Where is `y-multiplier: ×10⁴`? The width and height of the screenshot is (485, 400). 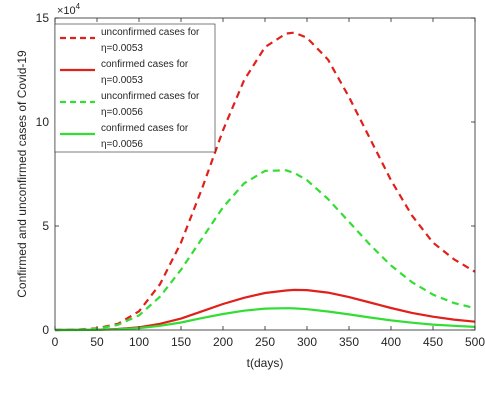 y-multiplier: ×10⁴ is located at coordinates (69, 9).